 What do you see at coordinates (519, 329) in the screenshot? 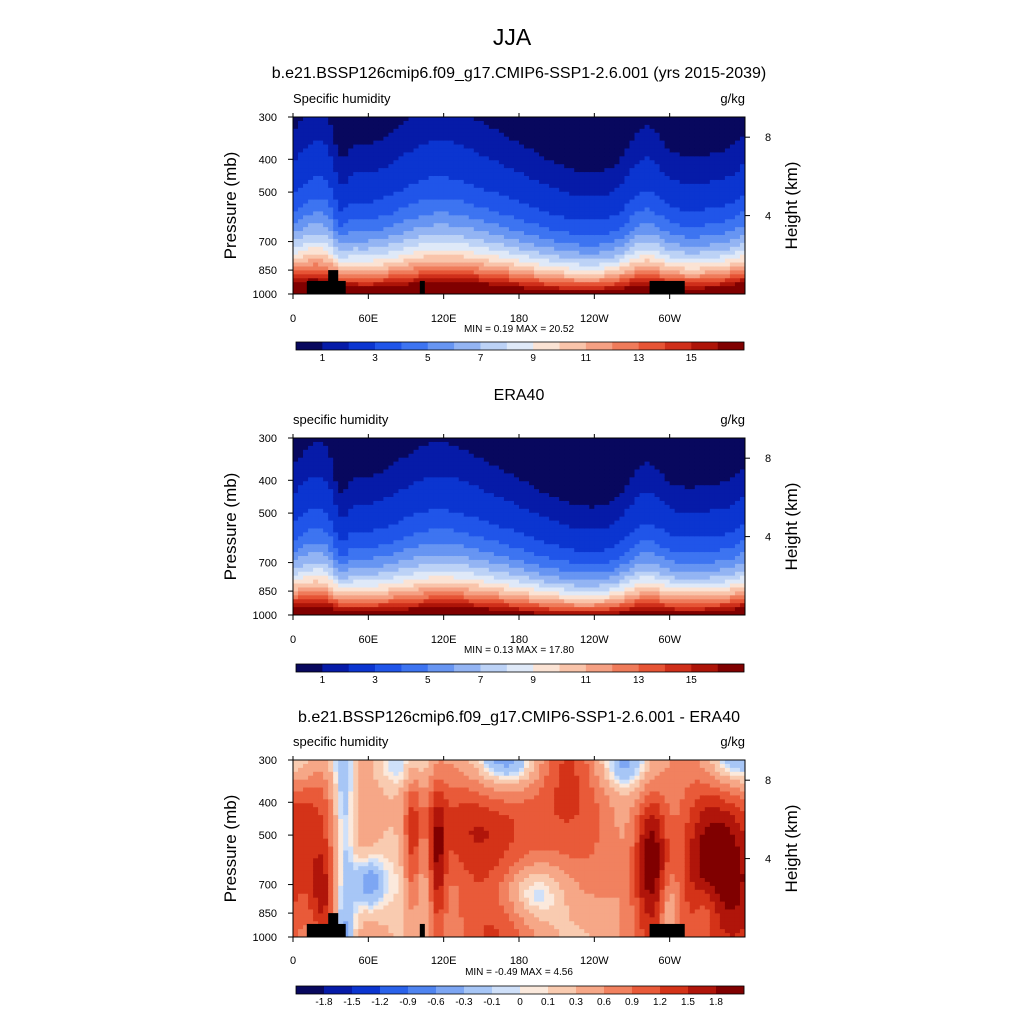
I see `min-max-stats: MIN = 0.19 MAX = 20.52` at bounding box center [519, 329].